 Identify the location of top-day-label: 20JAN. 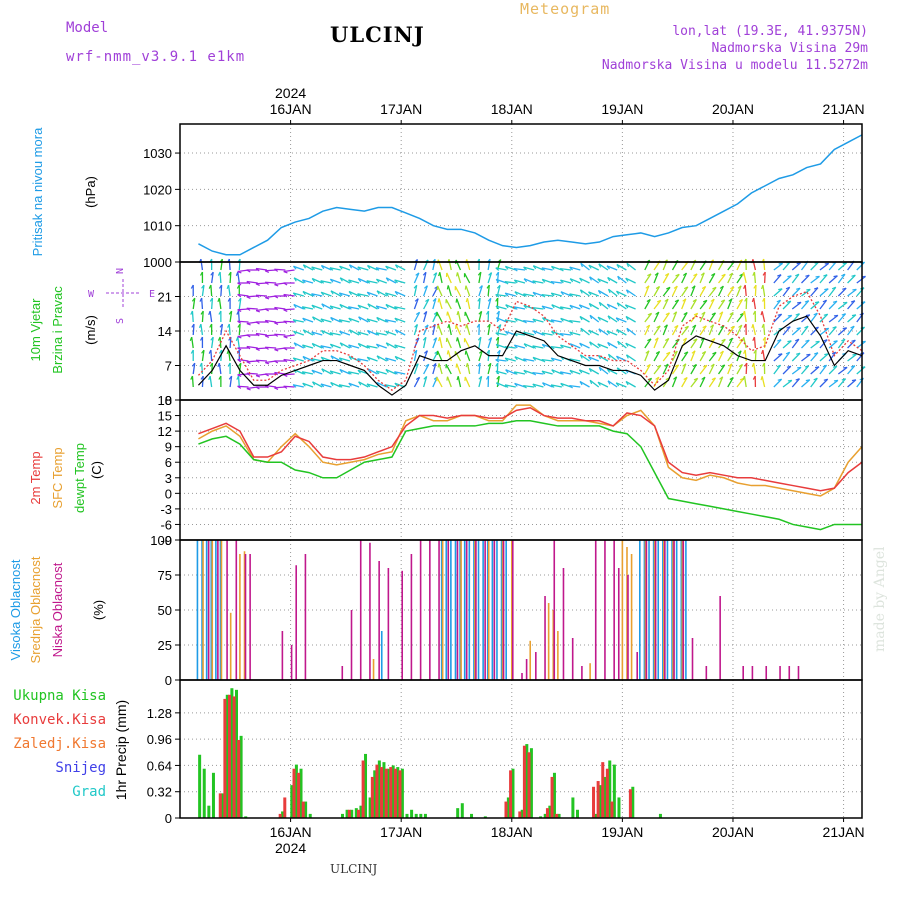
(733, 109).